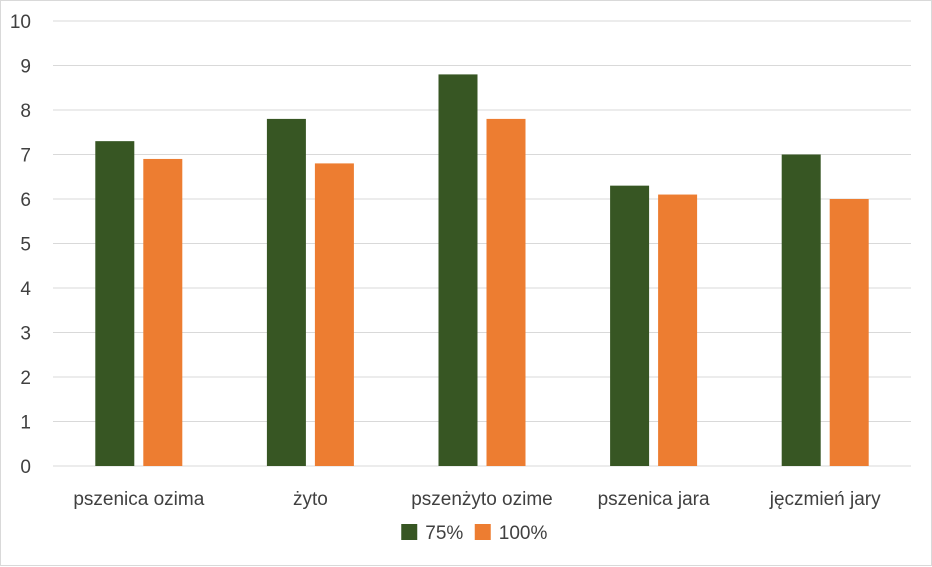  Describe the element at coordinates (310, 499) in the screenshot. I see `x-category-label-1: żyto` at that location.